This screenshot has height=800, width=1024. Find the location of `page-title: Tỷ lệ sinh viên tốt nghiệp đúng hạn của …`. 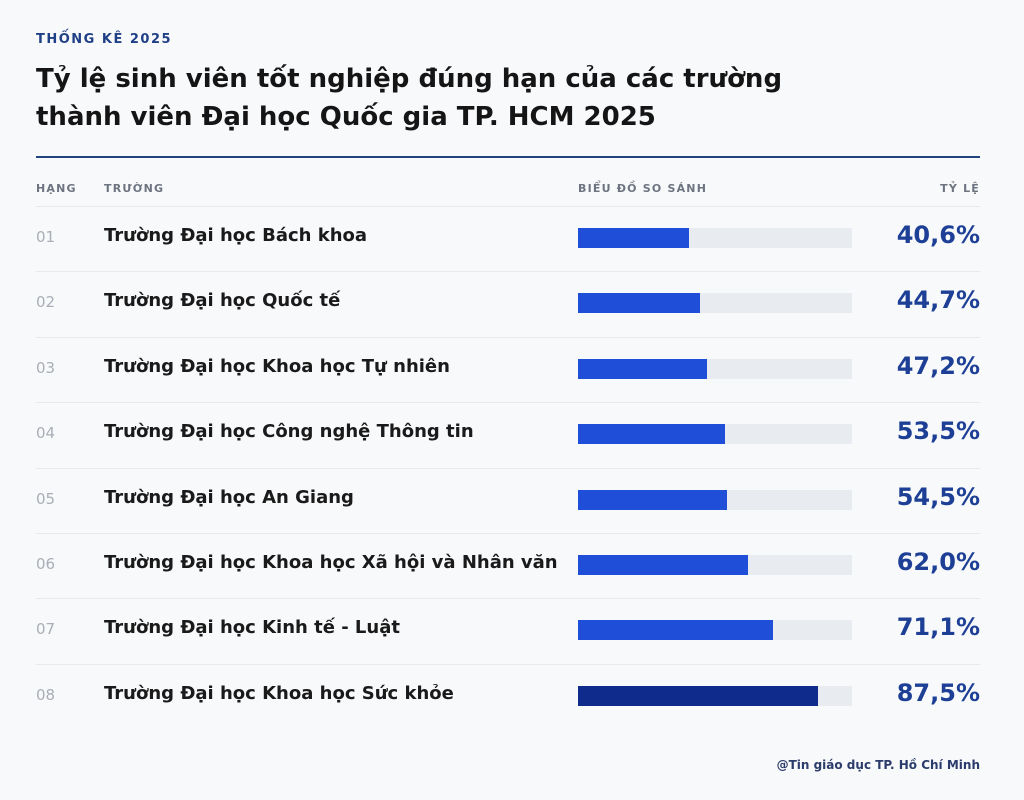

page-title: Tỷ lệ sinh viên tốt nghiệp đúng hạn của … is located at coordinates (409, 98).